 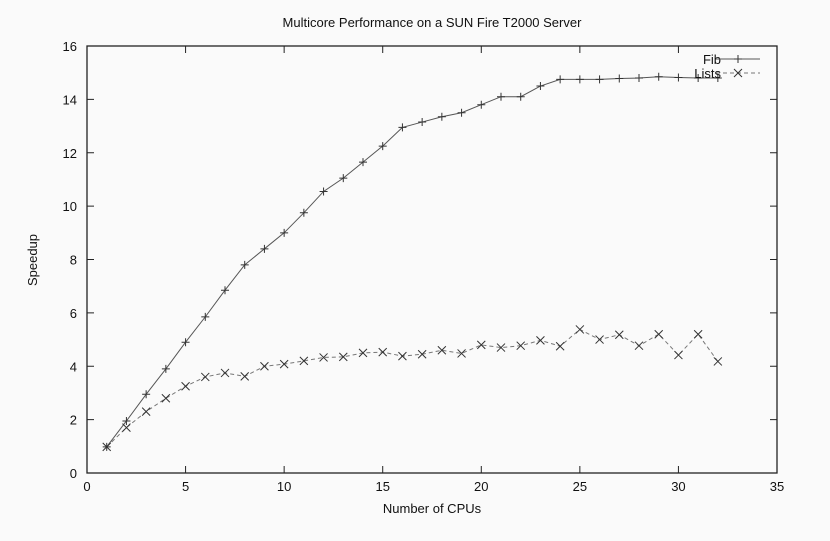 I want to click on y-tick-label: 6, so click(x=73, y=313).